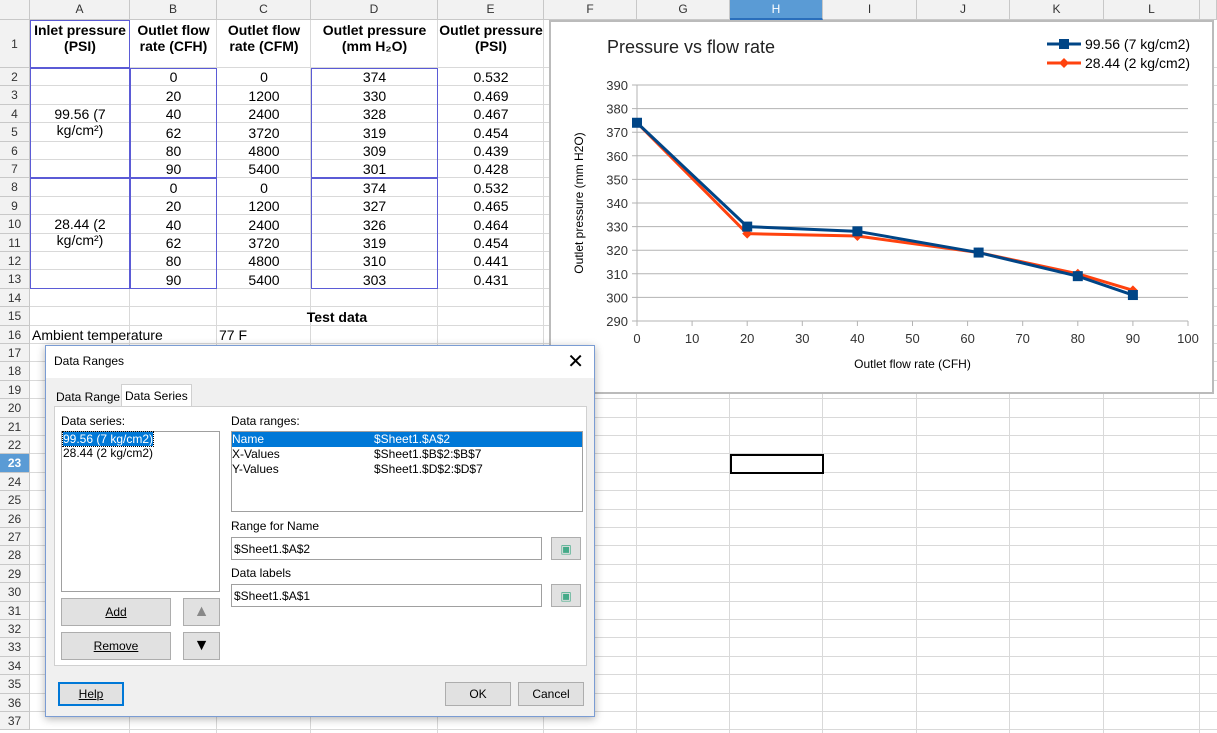  I want to click on row-header: 26, so click(15, 519).